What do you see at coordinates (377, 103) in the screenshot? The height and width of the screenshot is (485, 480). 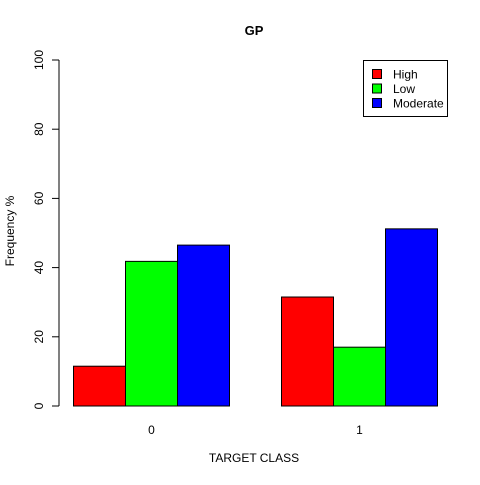 I see `legend-swatch-moderate` at bounding box center [377, 103].